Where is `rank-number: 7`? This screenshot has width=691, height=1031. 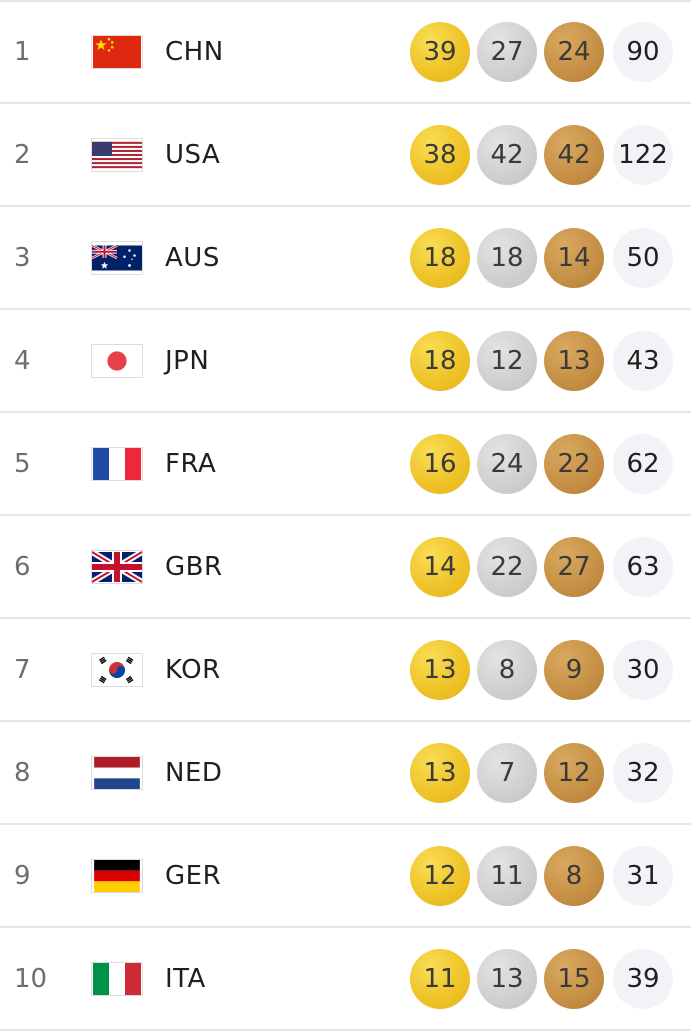 rank-number: 7 is located at coordinates (22, 669).